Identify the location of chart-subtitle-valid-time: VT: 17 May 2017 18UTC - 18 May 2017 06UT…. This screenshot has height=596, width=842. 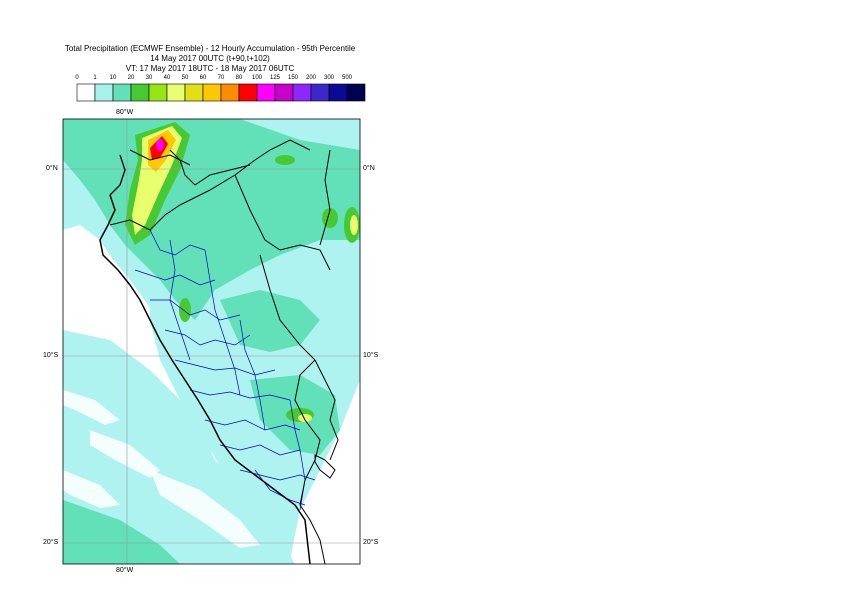
(210, 68).